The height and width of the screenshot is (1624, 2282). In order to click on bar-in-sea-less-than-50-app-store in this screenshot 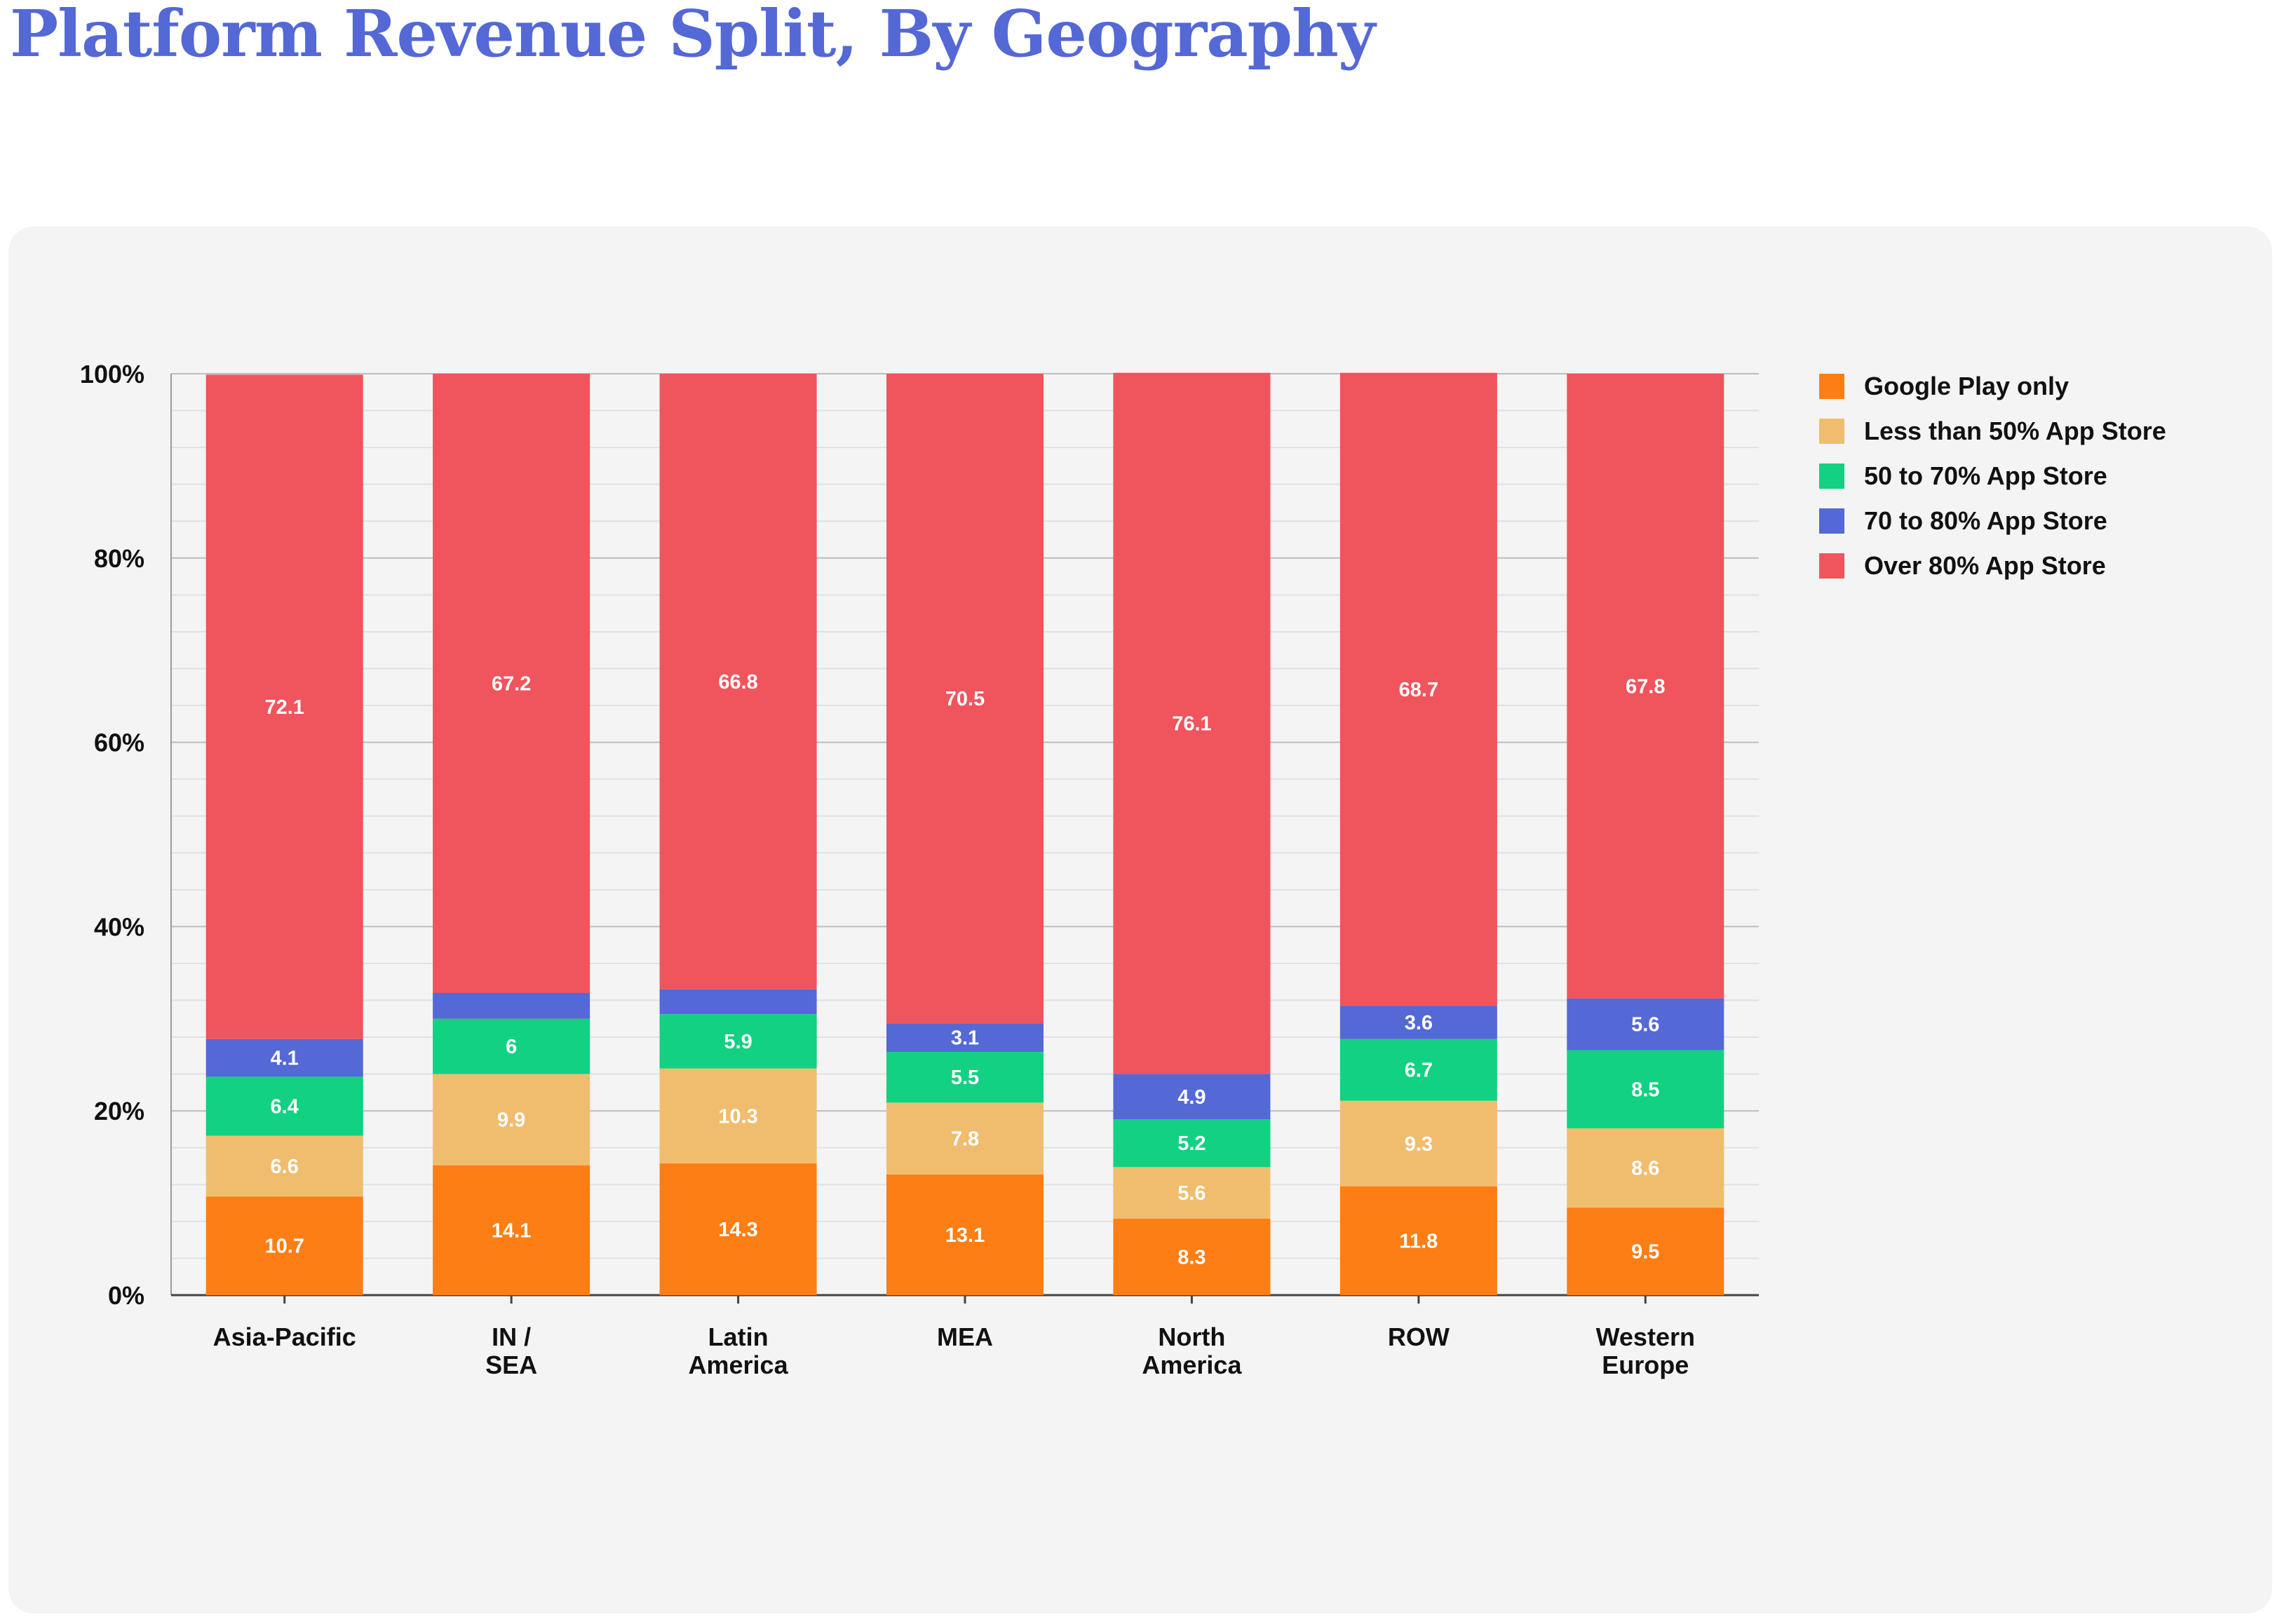, I will do `click(511, 1119)`.